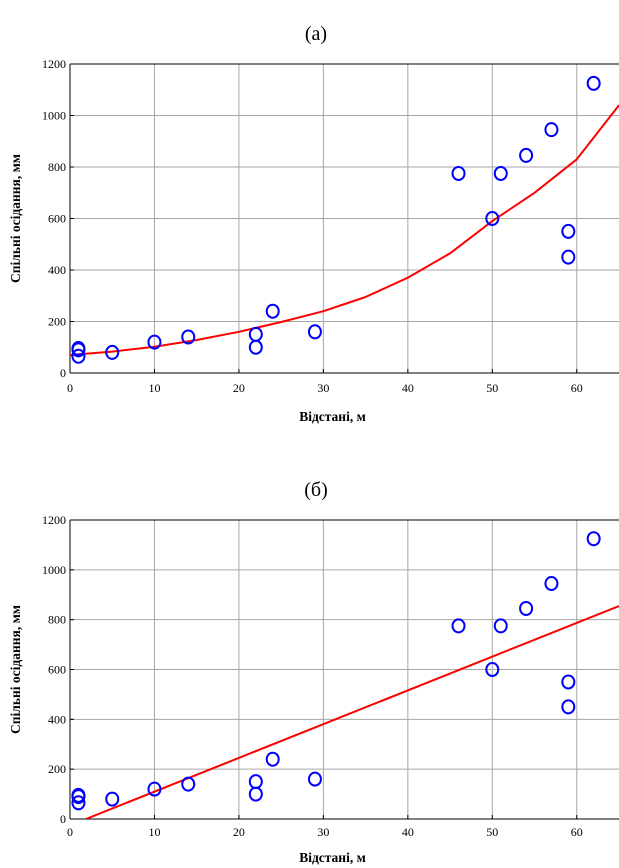 The height and width of the screenshot is (868, 619). Describe the element at coordinates (316, 490) in the screenshot. I see `panel-label: (б)` at that location.